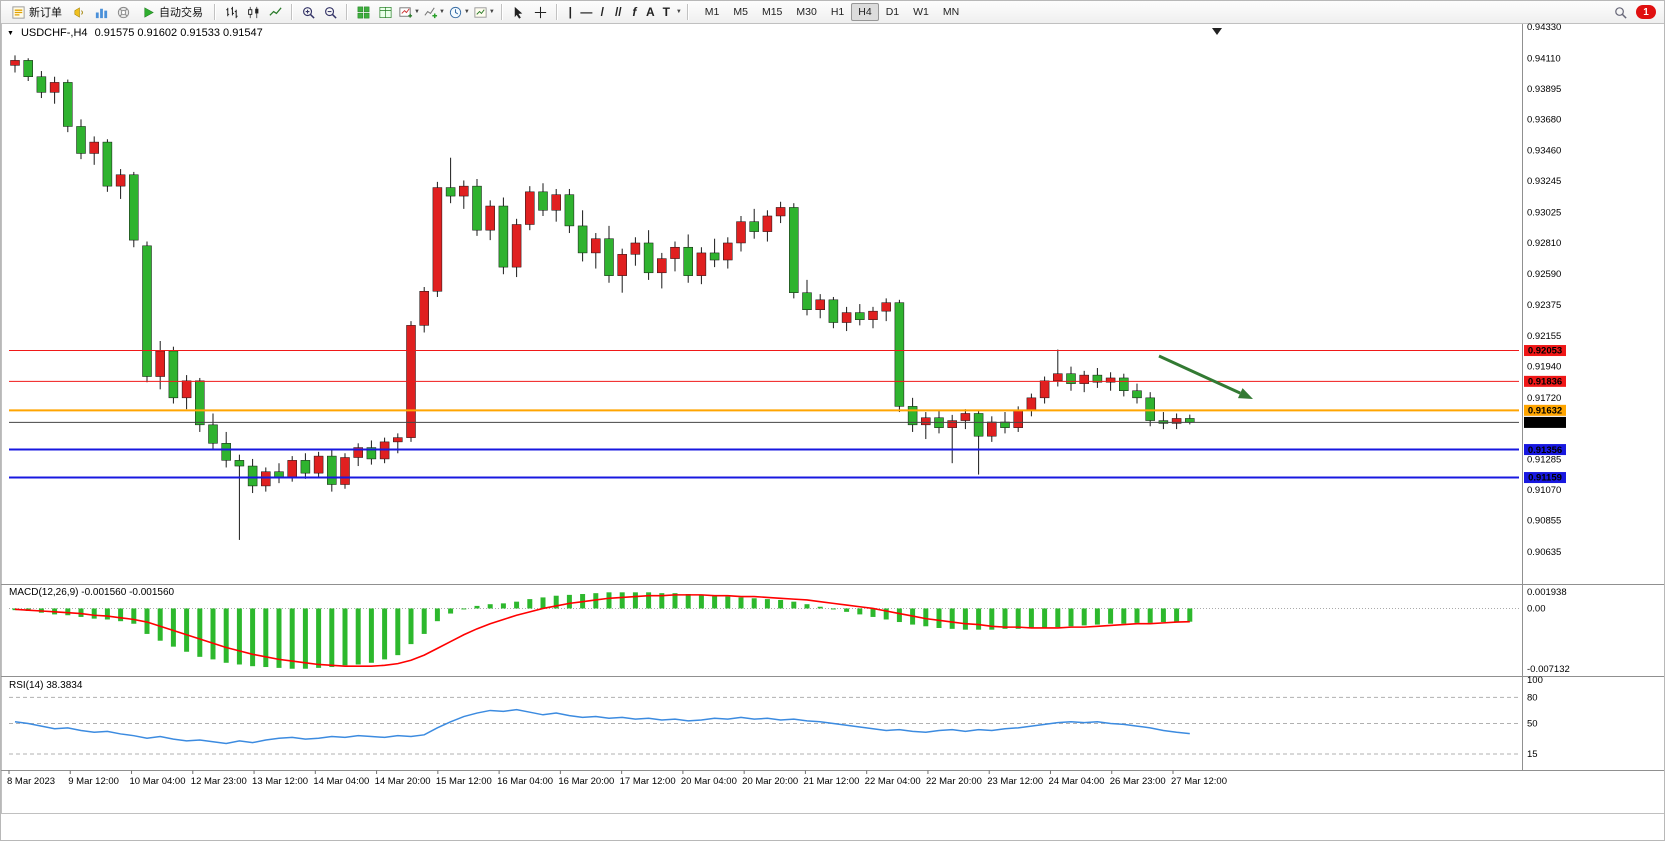 Image resolution: width=1665 pixels, height=841 pixels. I want to click on autotrade-button: 自动交易, so click(172, 12).